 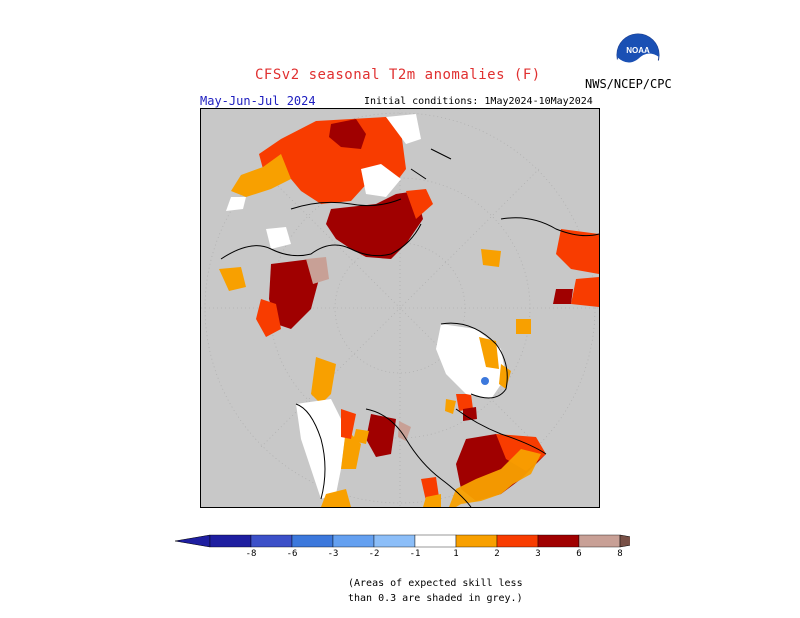 I want to click on logo-text: NOAA, so click(x=638, y=50).